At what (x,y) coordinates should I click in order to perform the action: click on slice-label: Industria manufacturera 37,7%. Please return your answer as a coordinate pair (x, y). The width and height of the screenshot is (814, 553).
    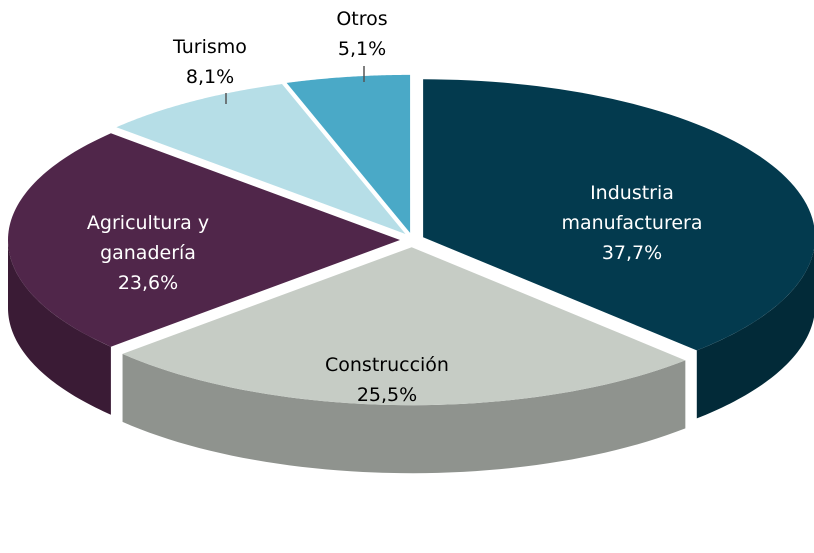
    Looking at the image, I should click on (632, 223).